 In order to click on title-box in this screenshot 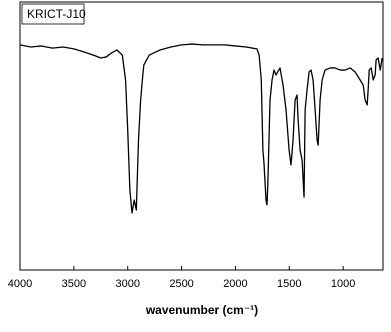, I will do `click(53, 14)`.